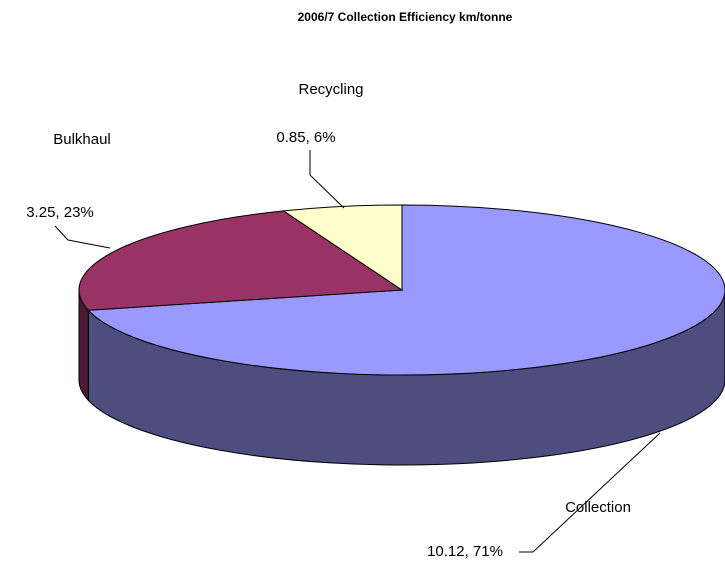  What do you see at coordinates (82, 139) in the screenshot?
I see `slice-name: Bulkhaul` at bounding box center [82, 139].